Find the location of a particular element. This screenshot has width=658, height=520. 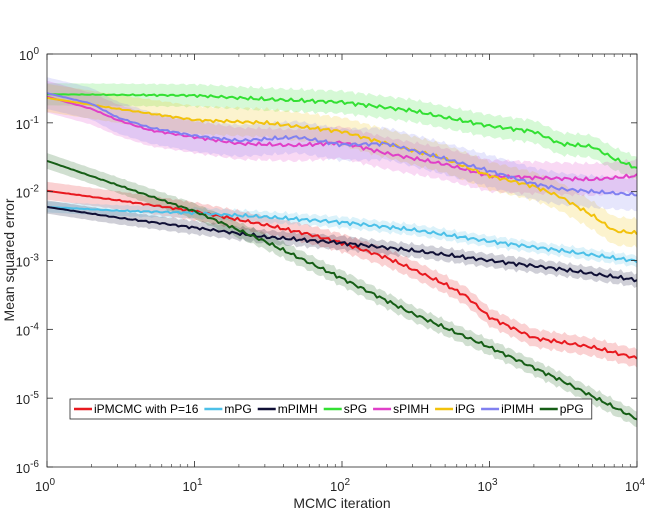

x-tick-label: 10² is located at coordinates (340, 485).